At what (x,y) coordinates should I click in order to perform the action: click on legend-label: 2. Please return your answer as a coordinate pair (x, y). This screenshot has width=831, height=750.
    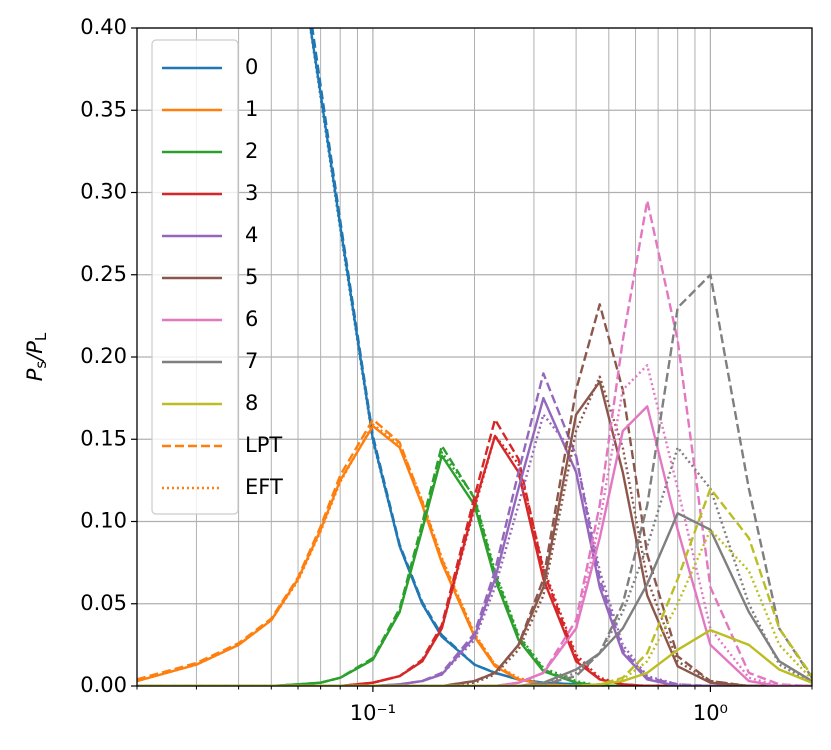
    Looking at the image, I should click on (251, 151).